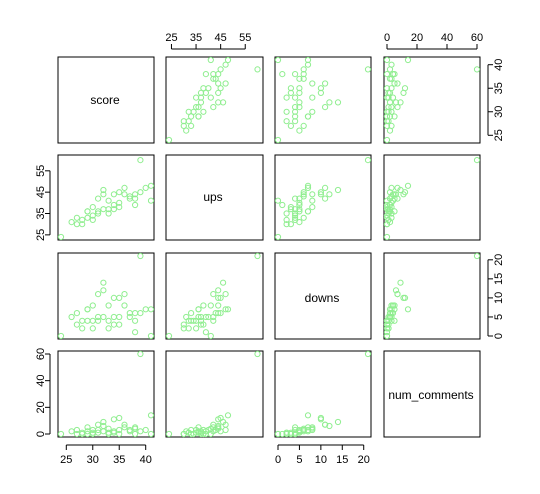 This screenshot has height=494, width=540. Describe the element at coordinates (41, 192) in the screenshot. I see `tick-label: 45` at that location.